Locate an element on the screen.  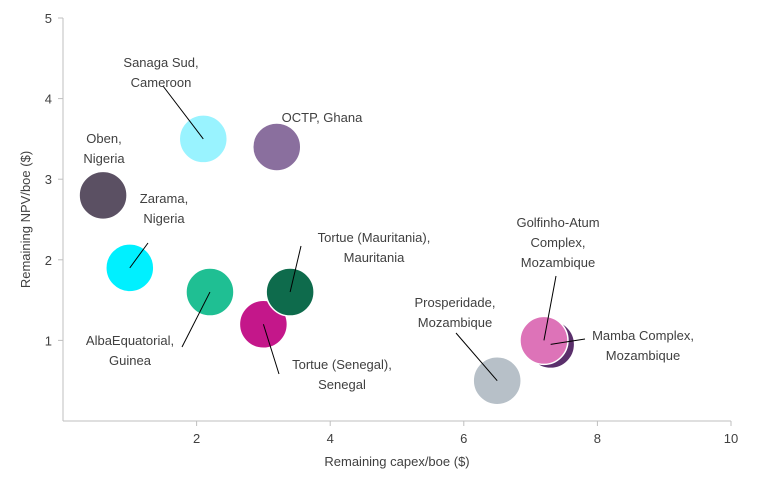
data-label-octp-ghana: OCTP, Ghana is located at coordinates (322, 117).